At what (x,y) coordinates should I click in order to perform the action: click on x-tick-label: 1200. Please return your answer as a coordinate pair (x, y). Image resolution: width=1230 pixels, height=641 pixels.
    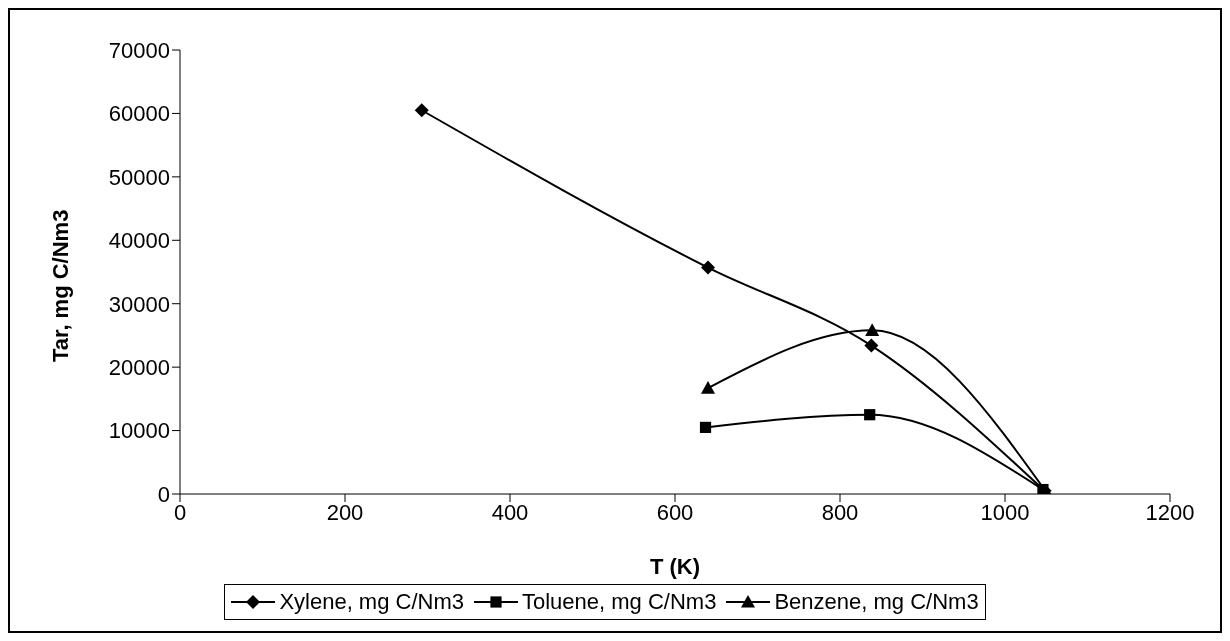
    Looking at the image, I should click on (1170, 512).